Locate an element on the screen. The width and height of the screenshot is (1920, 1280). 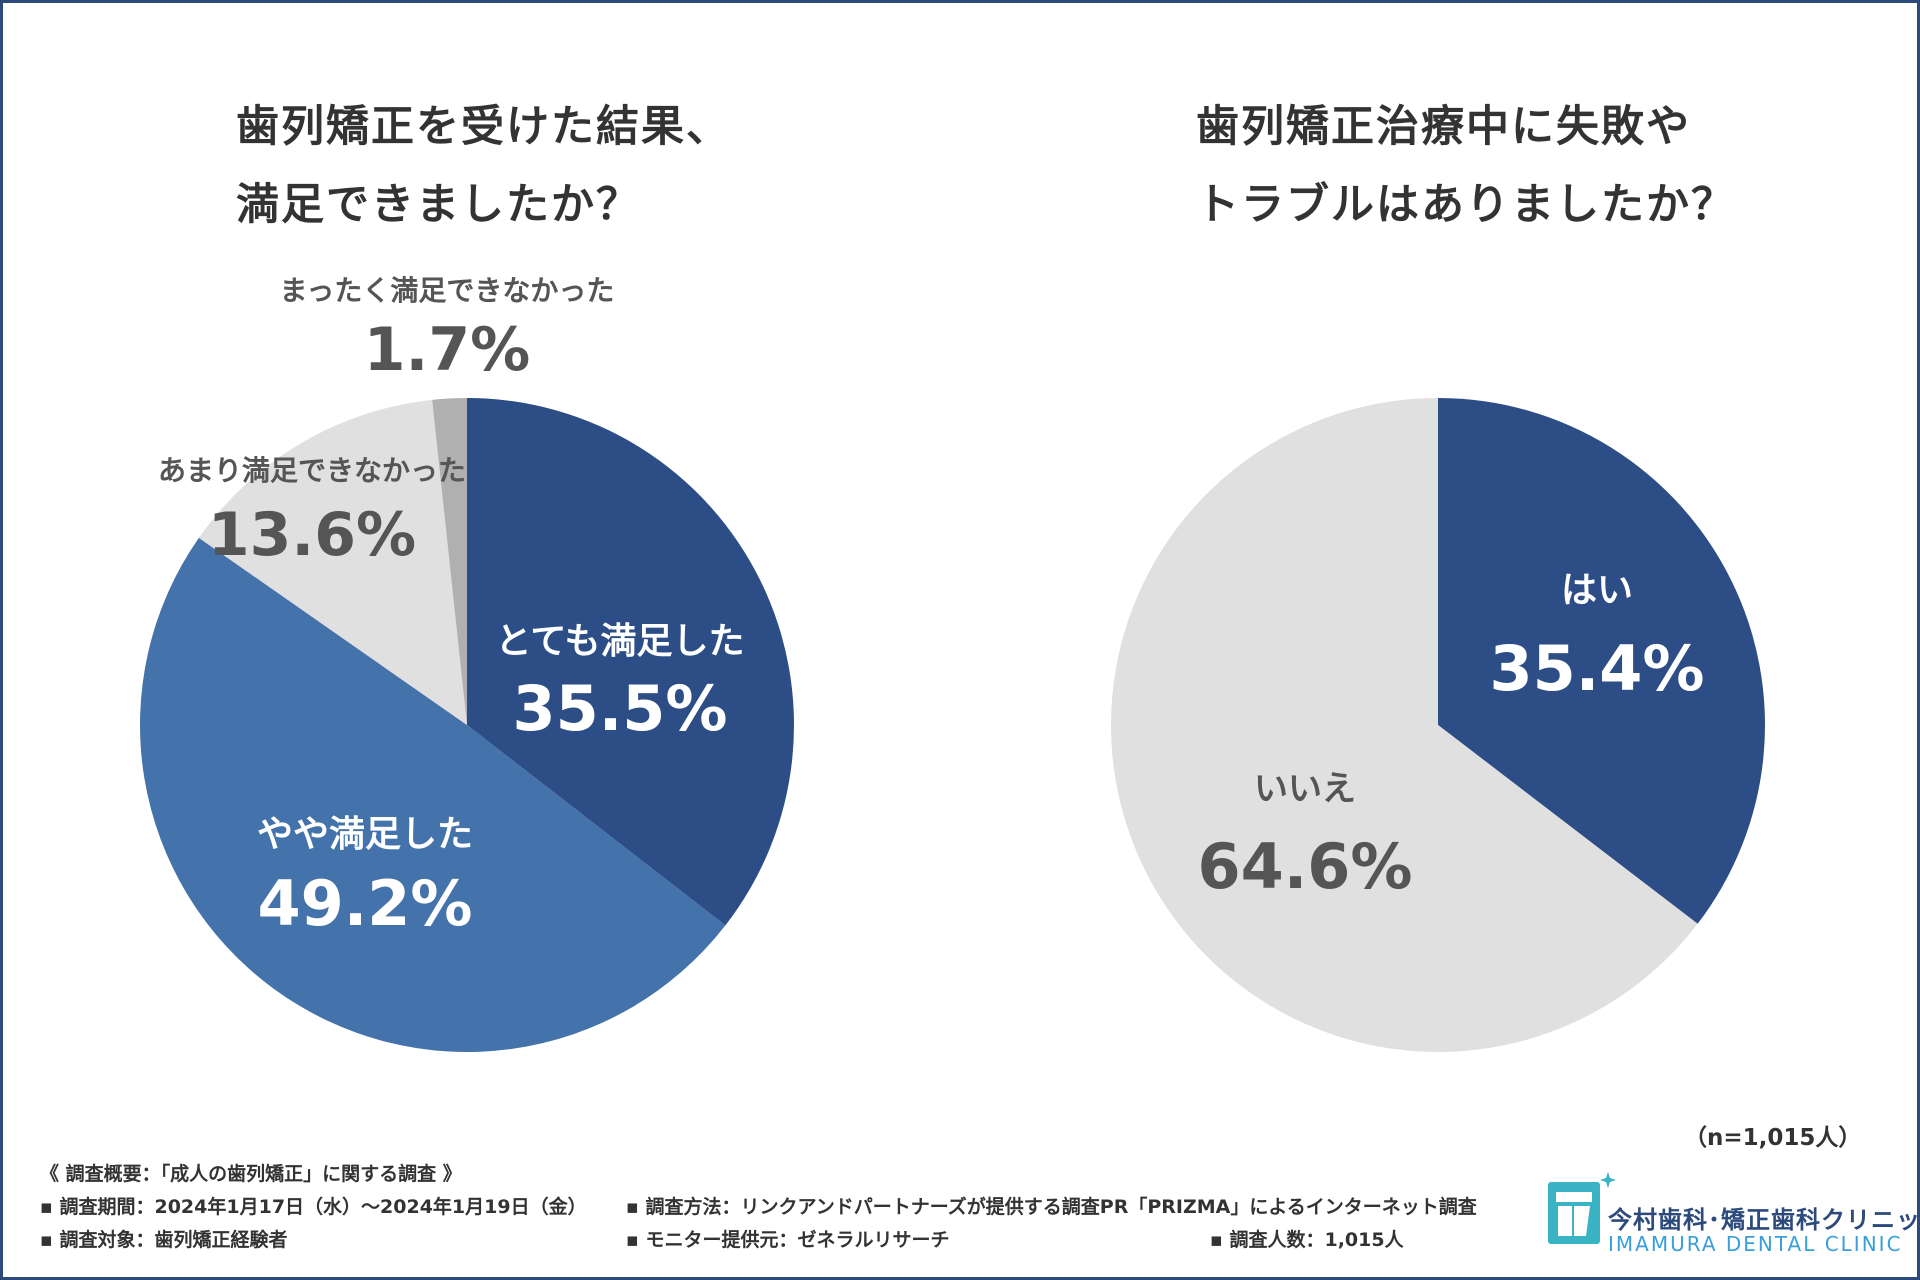
title-line-1: 歯列矯正治療中に失敗や is located at coordinates (1443, 127).